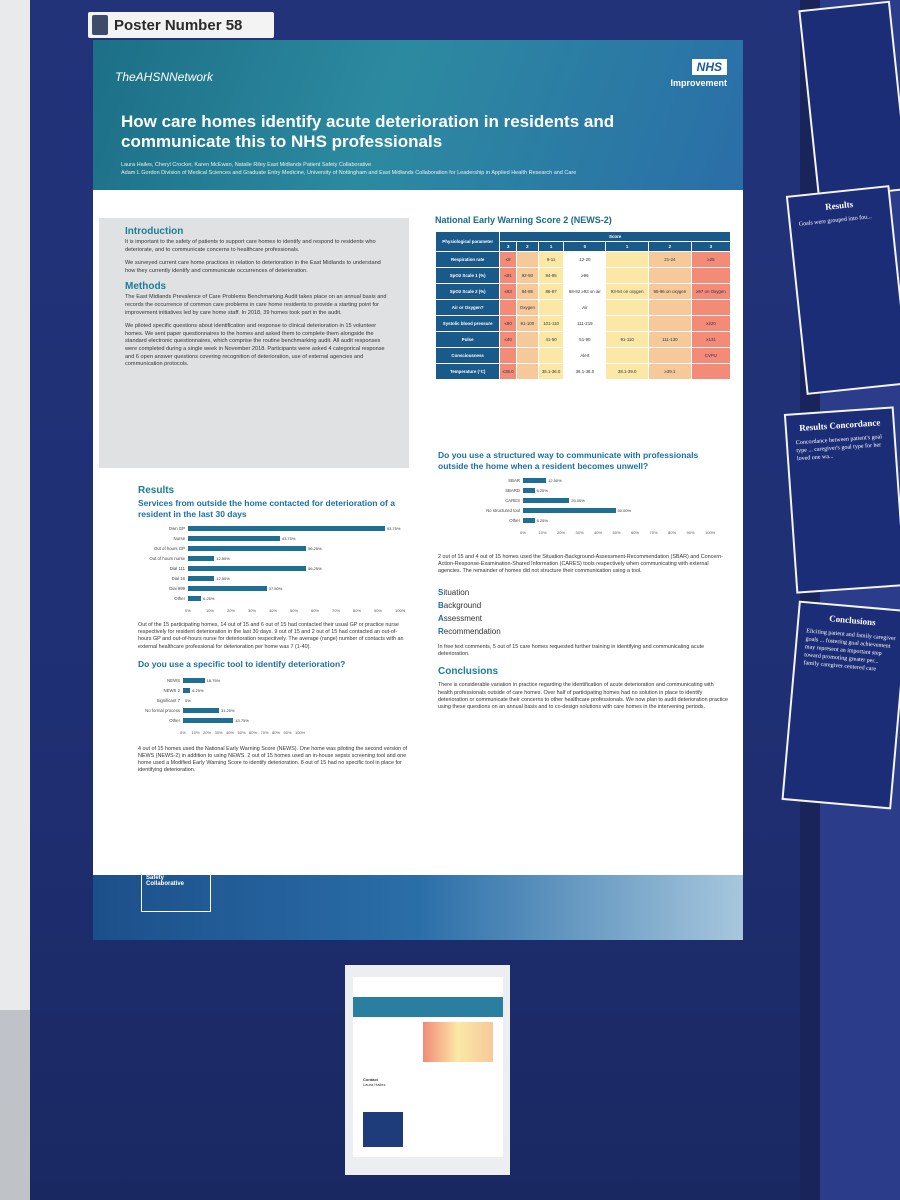  Describe the element at coordinates (467, 291) in the screenshot. I see `parameter-cell: SpO2 Scale 2 (%)` at that location.